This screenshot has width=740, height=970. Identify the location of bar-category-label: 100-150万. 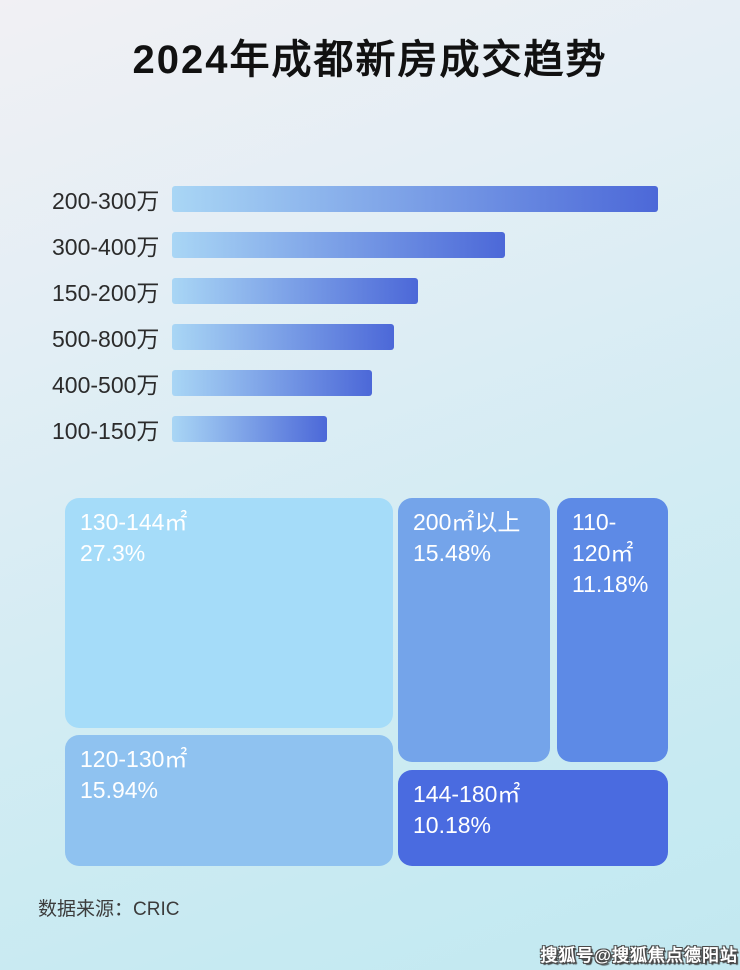
(106, 431).